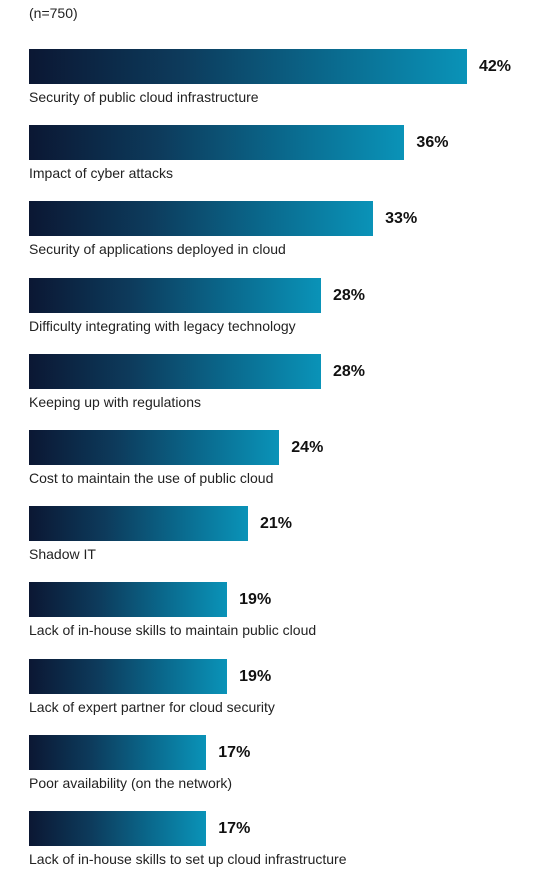 The width and height of the screenshot is (544, 877). Describe the element at coordinates (432, 143) in the screenshot. I see `bar-value-label: 36%` at that location.